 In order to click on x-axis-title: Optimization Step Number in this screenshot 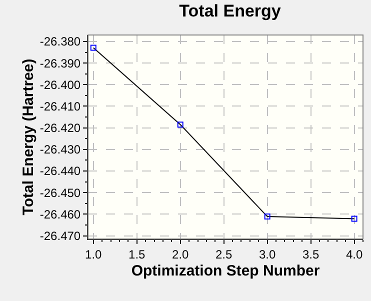, I will do `click(225, 271)`.